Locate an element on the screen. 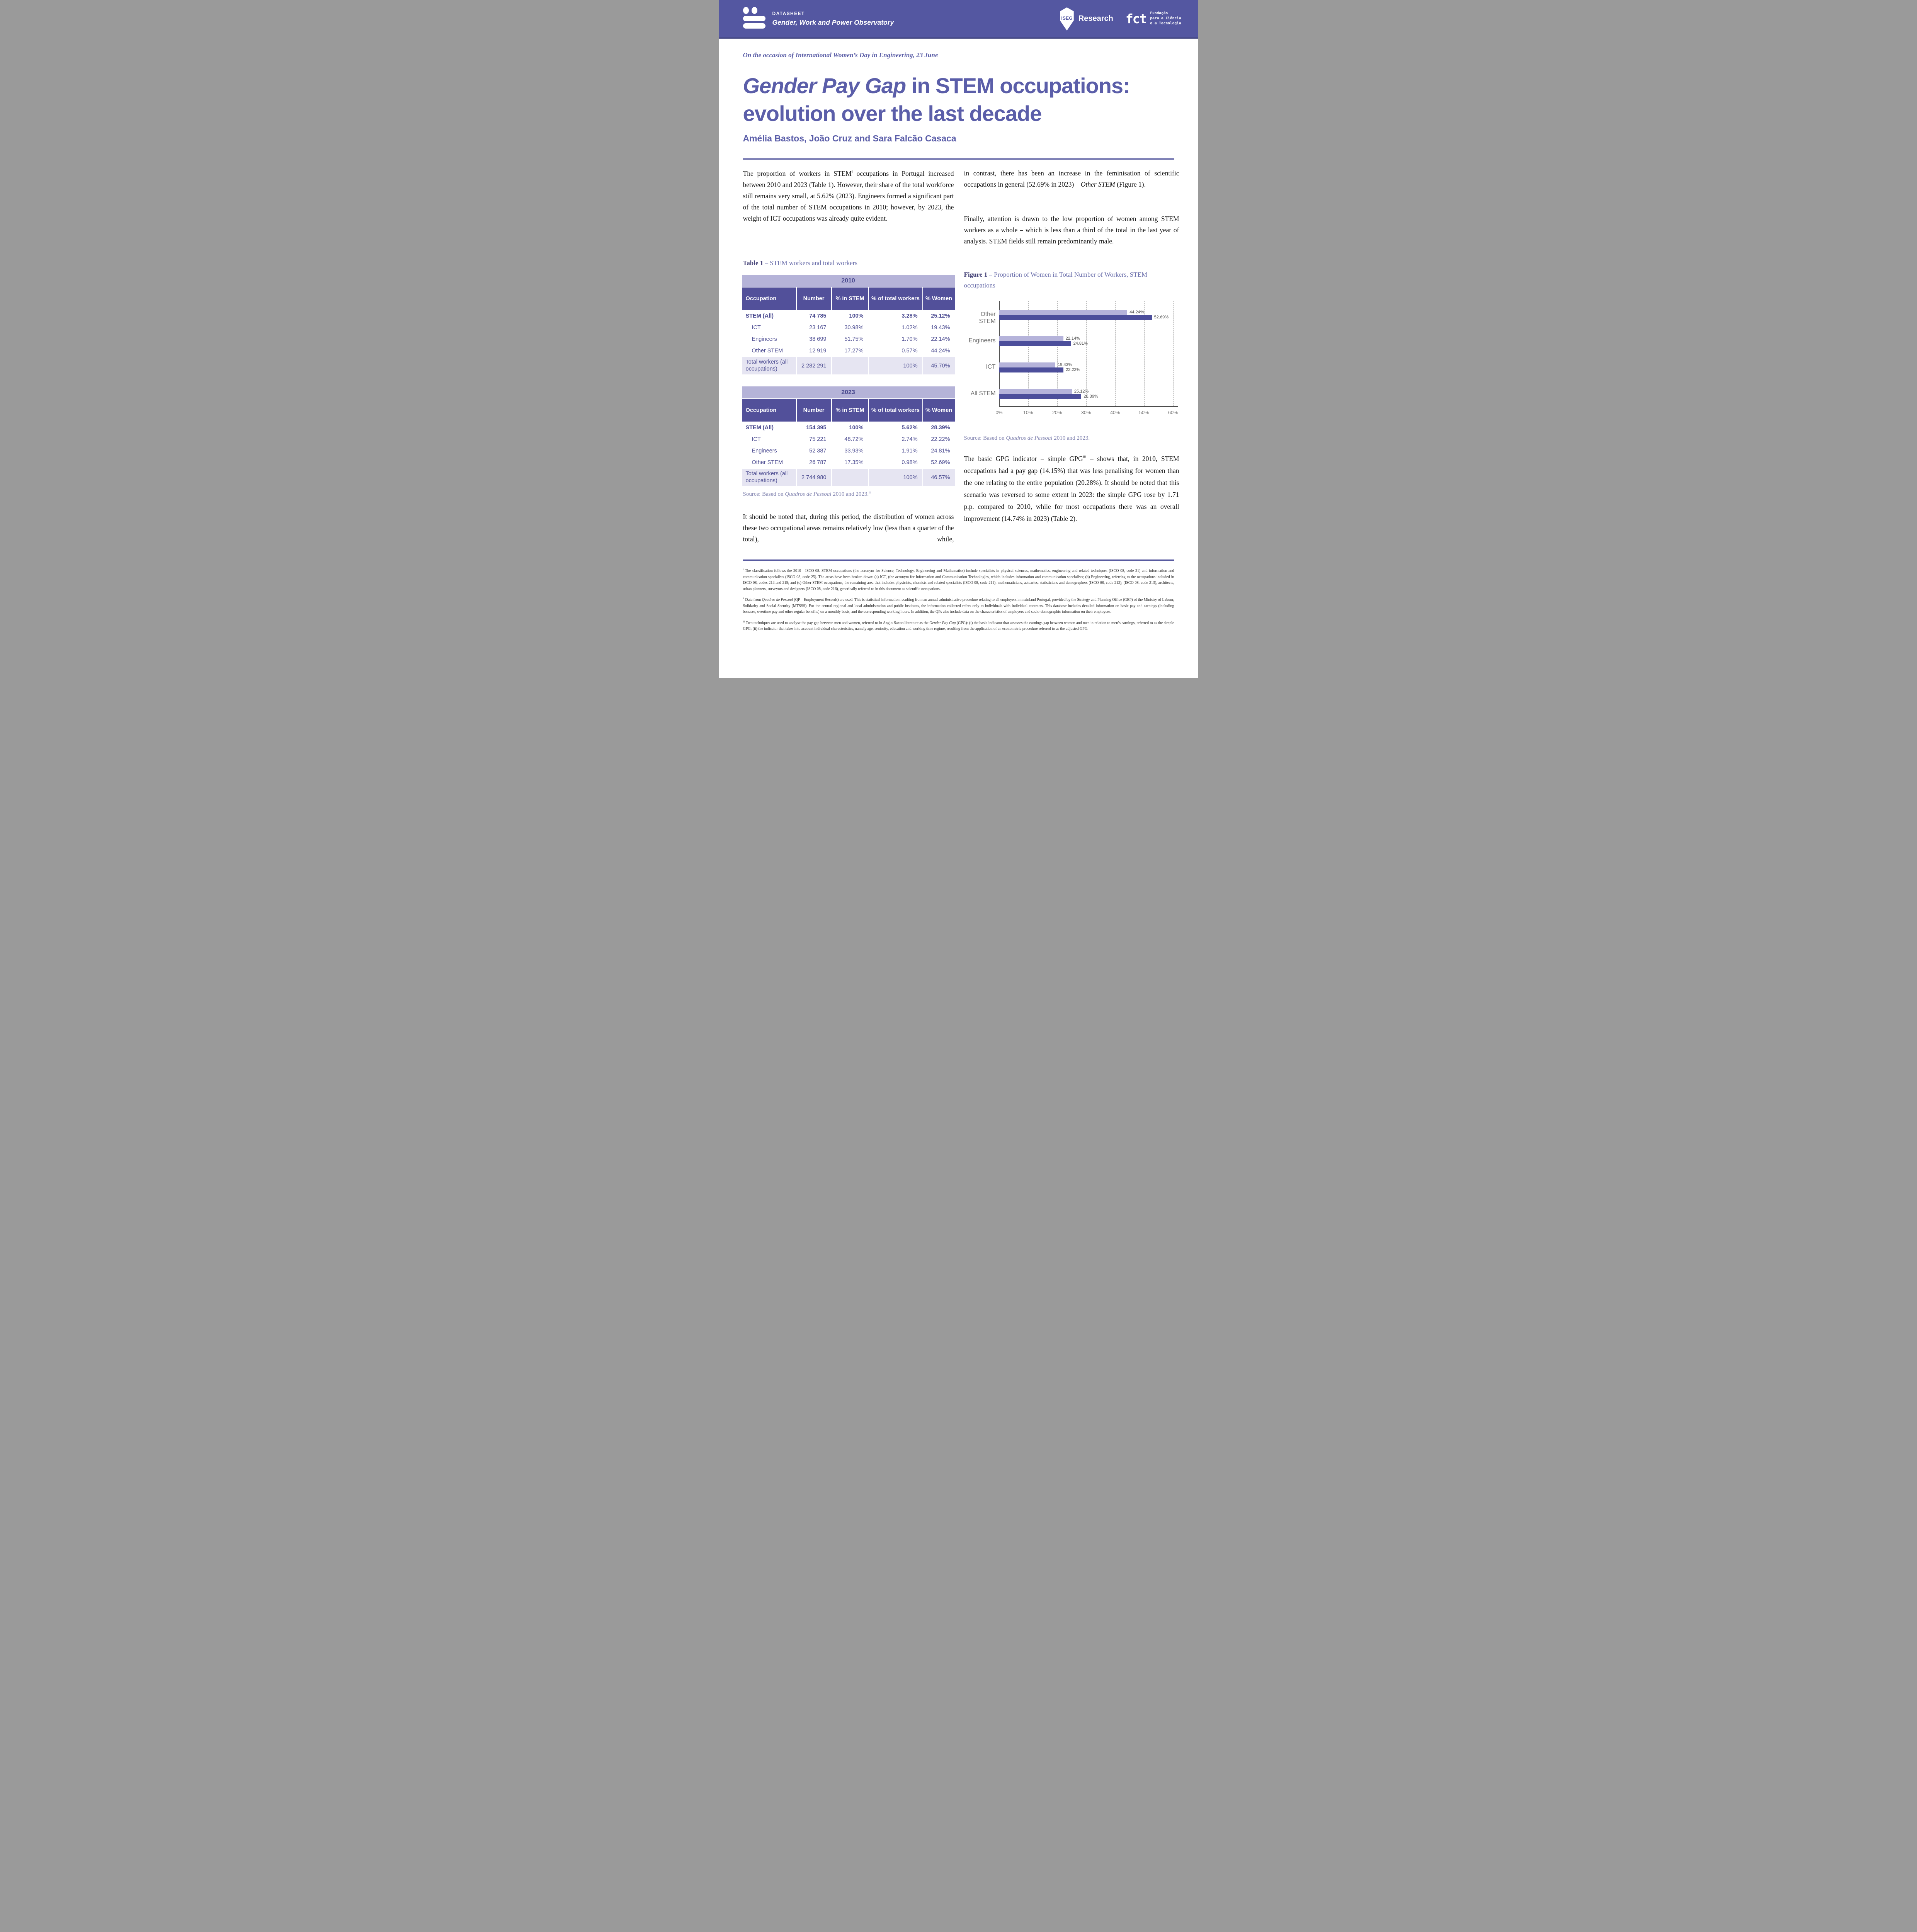  table-cell: 2.74% is located at coordinates (896, 439).